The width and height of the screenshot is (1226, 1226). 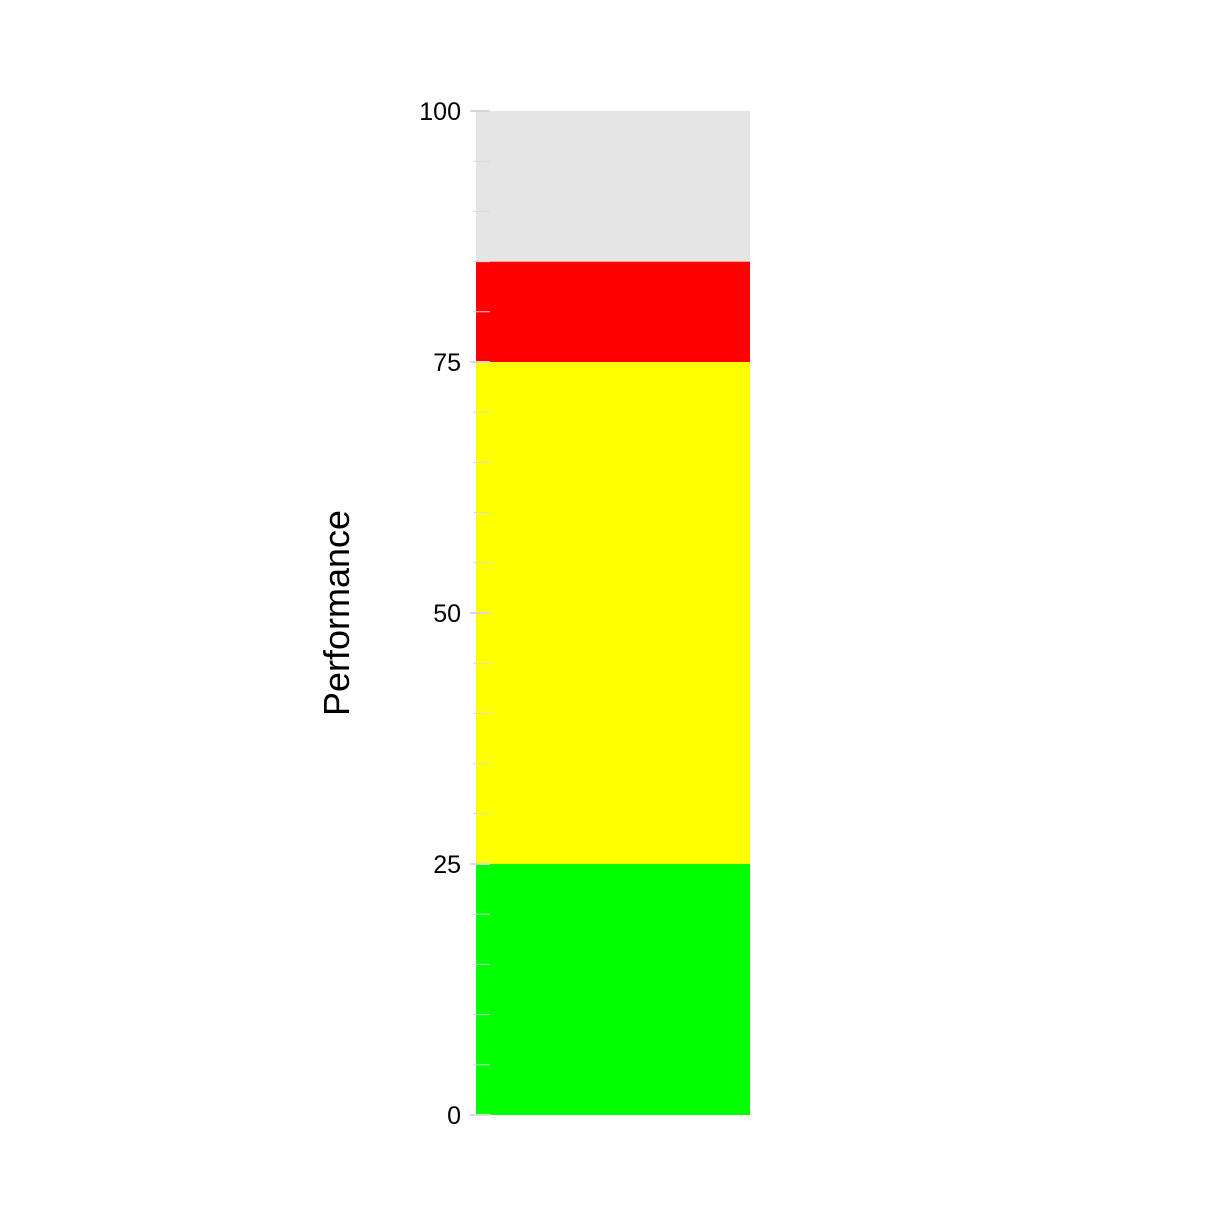 What do you see at coordinates (336, 613) in the screenshot?
I see `y-axis-title: Performance` at bounding box center [336, 613].